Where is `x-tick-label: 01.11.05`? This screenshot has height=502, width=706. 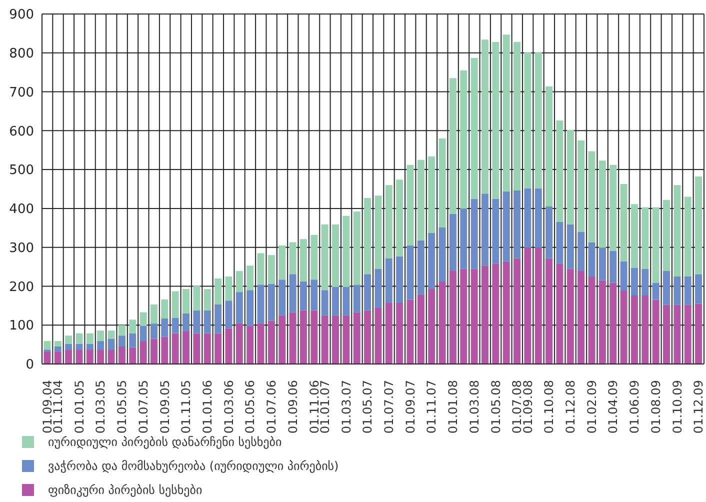 x-tick-label: 01.11.05 is located at coordinates (186, 407).